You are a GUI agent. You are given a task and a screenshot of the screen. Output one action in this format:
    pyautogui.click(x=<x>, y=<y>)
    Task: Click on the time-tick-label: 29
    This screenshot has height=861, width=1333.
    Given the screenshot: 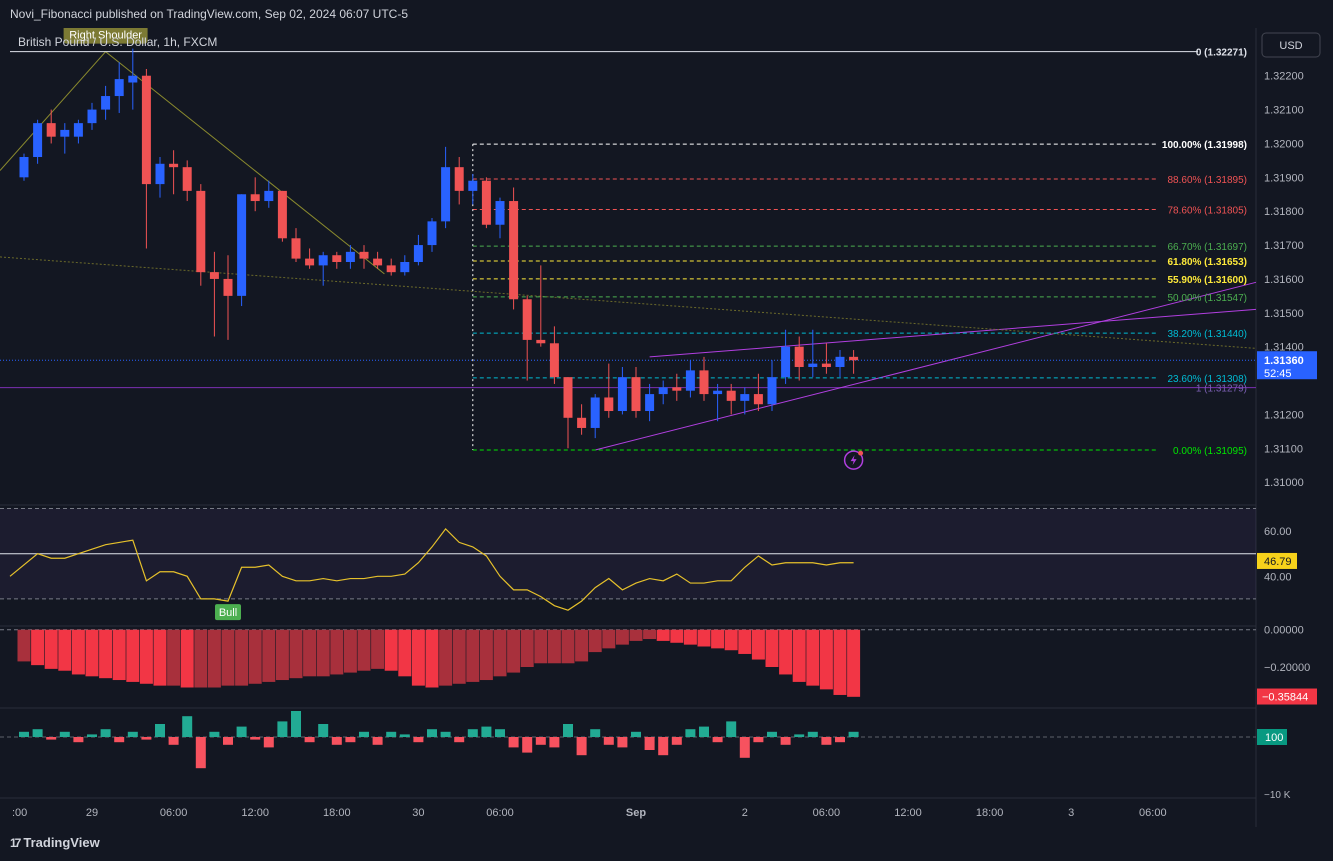 What is the action you would take?
    pyautogui.click(x=92, y=813)
    